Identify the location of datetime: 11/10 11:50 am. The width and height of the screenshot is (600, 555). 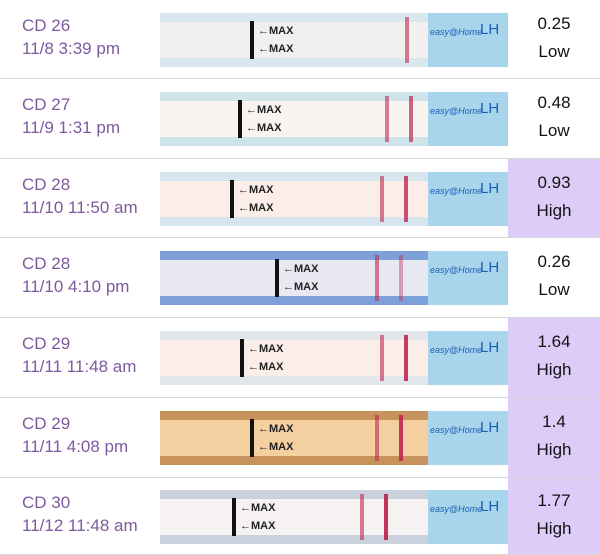
(80, 207).